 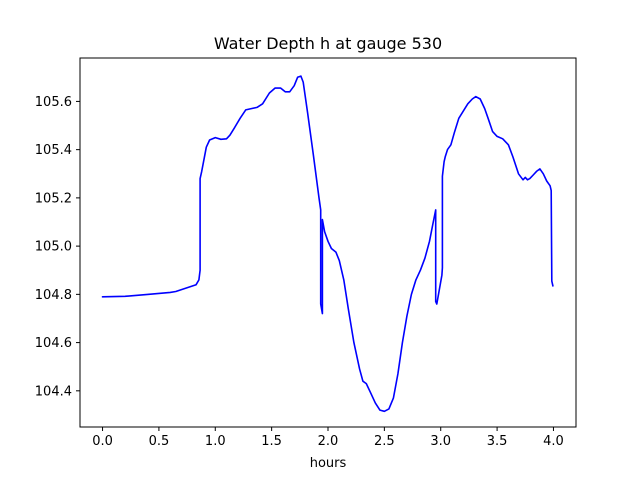 What do you see at coordinates (328, 43) in the screenshot?
I see `chart-title: Water Depth h at gauge 530` at bounding box center [328, 43].